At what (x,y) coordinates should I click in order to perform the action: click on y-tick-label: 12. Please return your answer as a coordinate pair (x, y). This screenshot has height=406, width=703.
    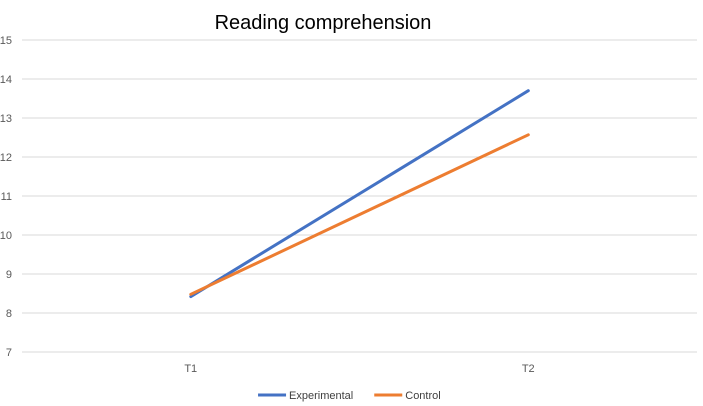
    Looking at the image, I should click on (6, 158).